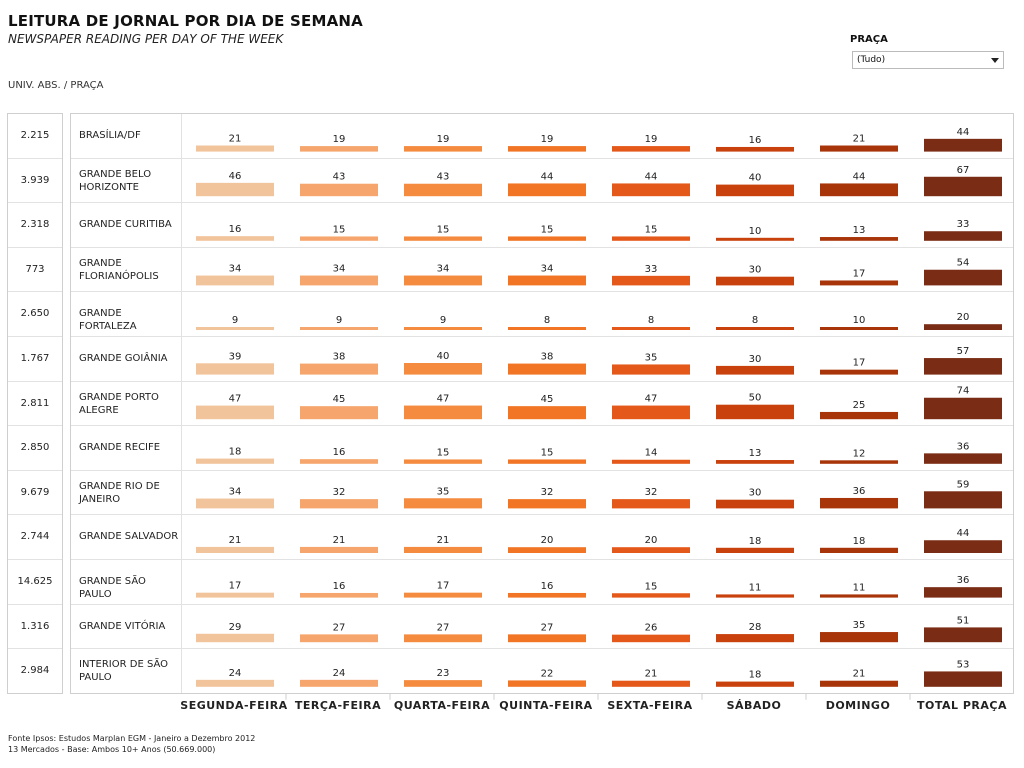  I want to click on chevron-down-icon, so click(995, 60).